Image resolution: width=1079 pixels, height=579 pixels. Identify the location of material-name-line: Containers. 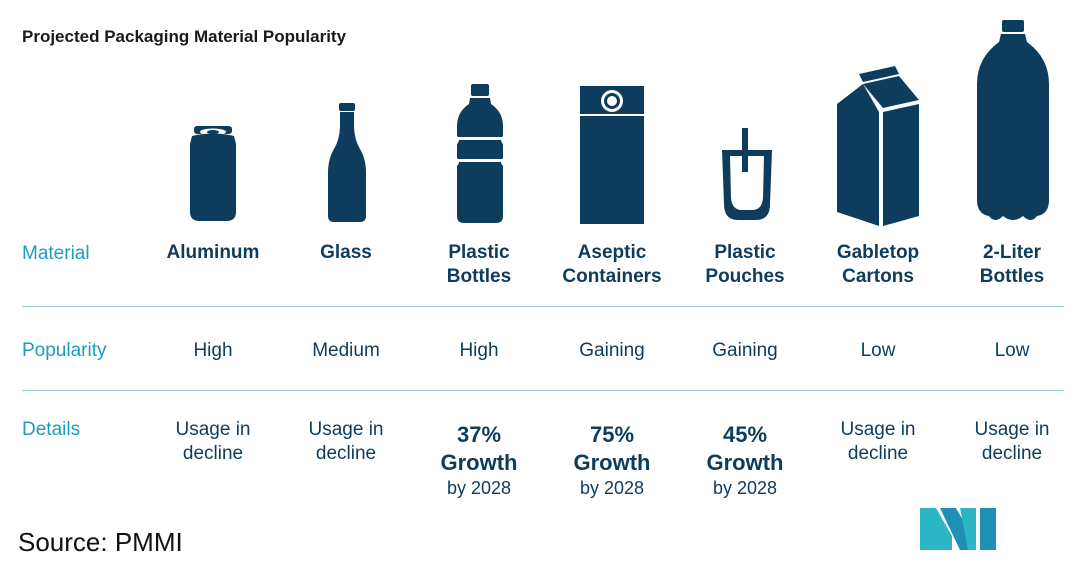
(612, 276).